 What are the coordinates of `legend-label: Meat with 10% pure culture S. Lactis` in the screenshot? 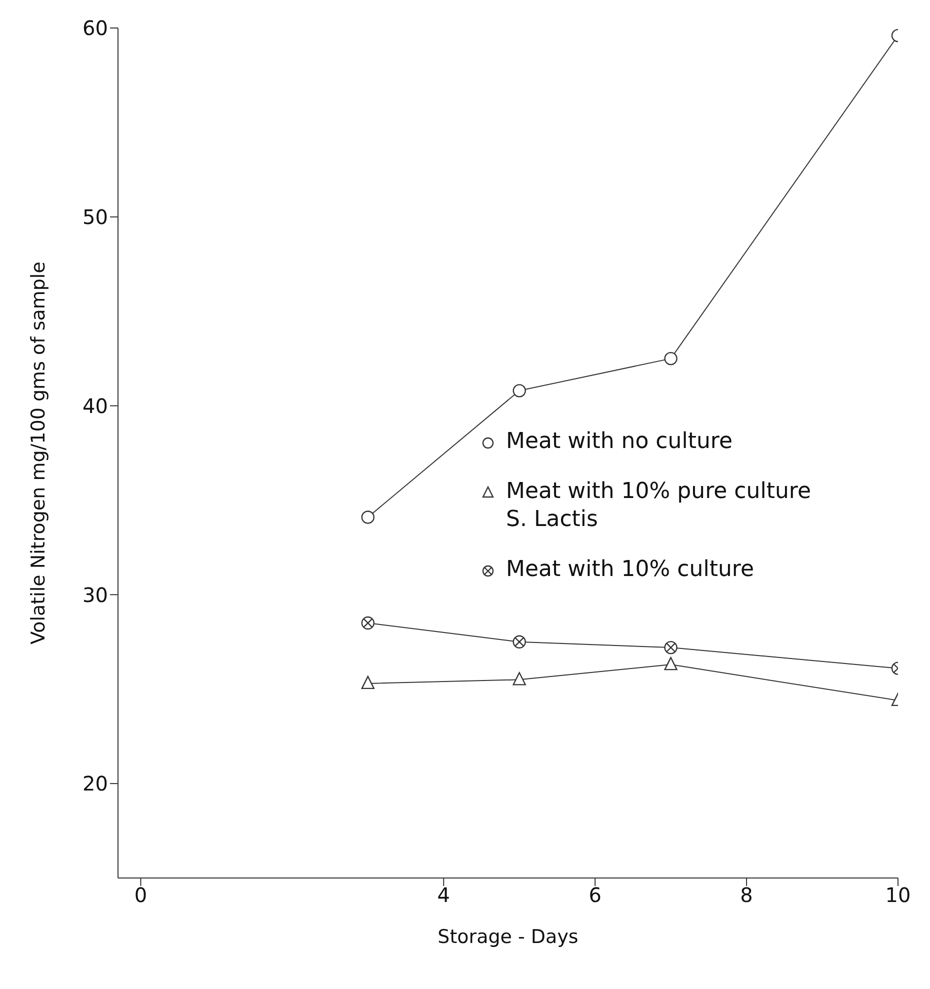 It's located at (659, 506).